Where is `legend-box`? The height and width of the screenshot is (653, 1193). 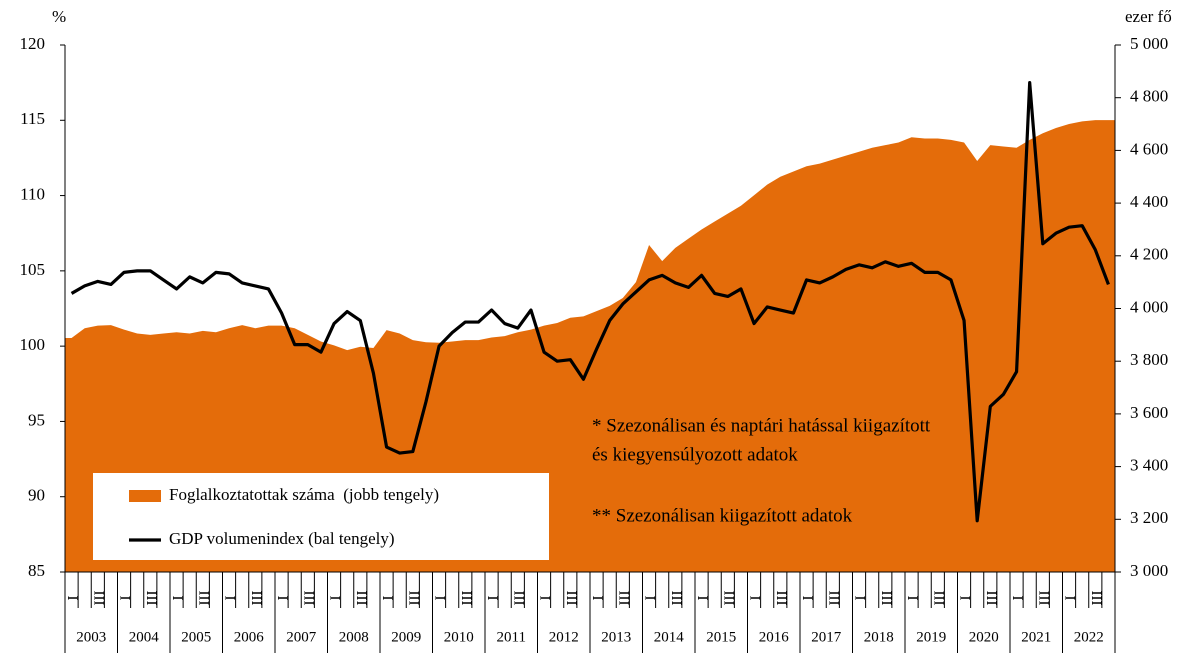 legend-box is located at coordinates (321, 516).